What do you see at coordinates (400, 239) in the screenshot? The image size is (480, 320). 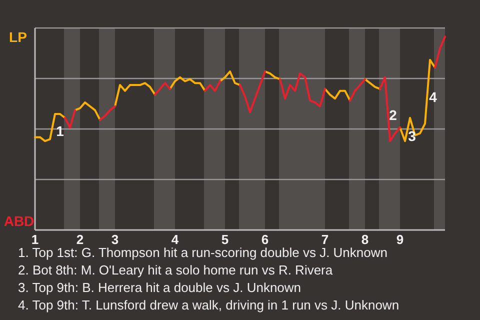 I see `x-tick-label: 9` at bounding box center [400, 239].